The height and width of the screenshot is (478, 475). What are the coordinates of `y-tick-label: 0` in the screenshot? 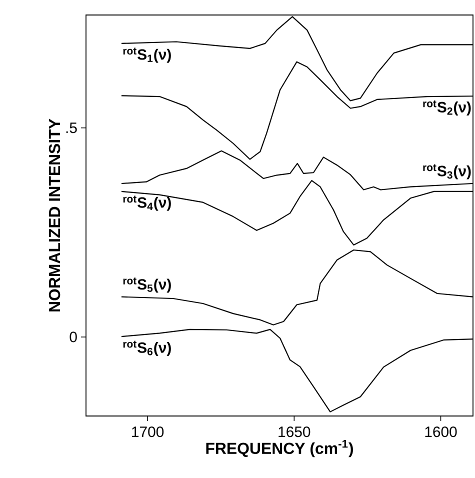 It's located at (73, 337).